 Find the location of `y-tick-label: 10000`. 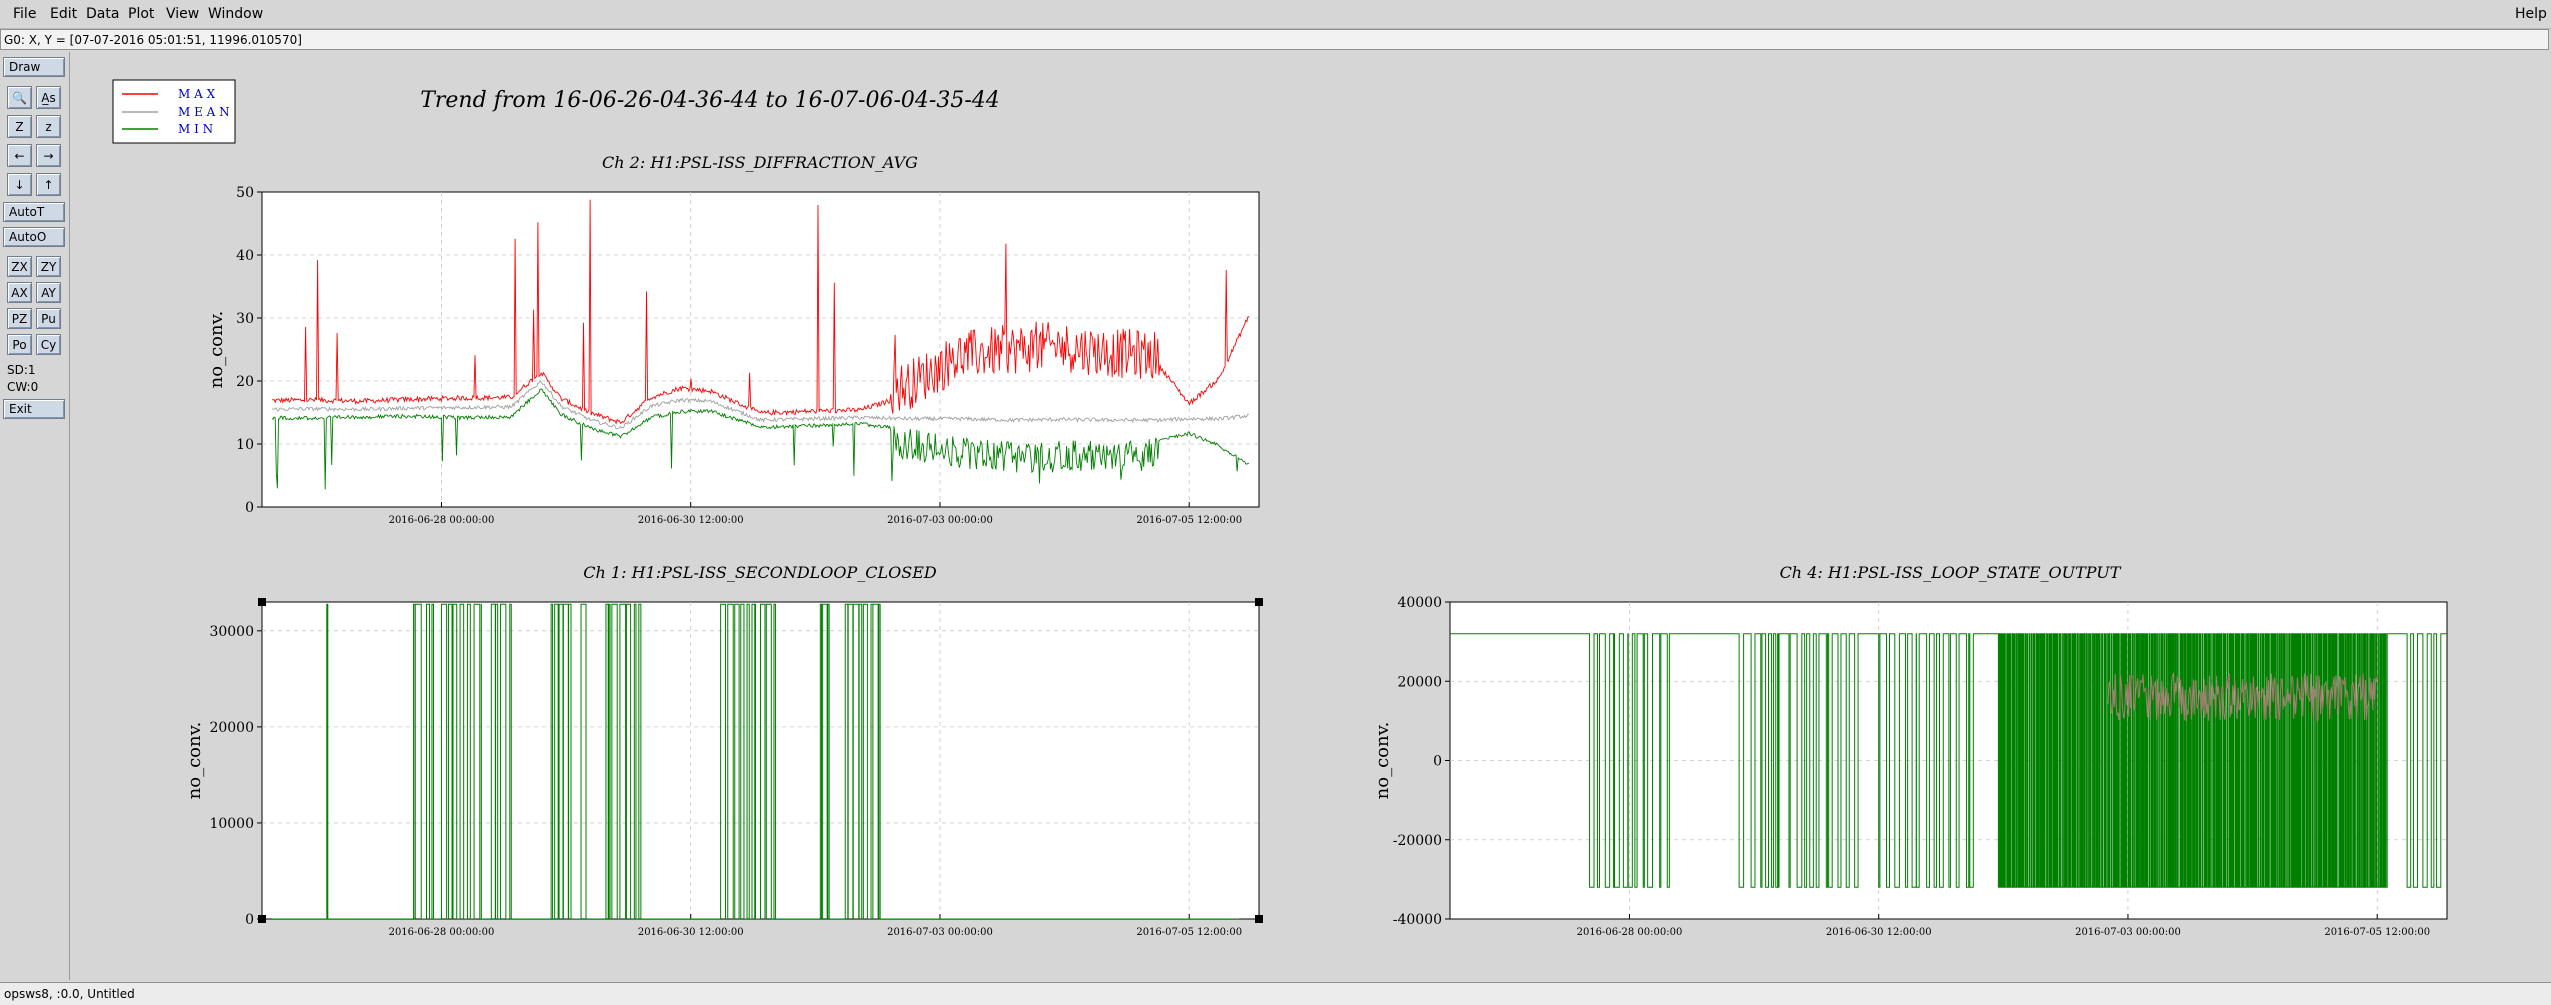

y-tick-label: 10000 is located at coordinates (231, 824).